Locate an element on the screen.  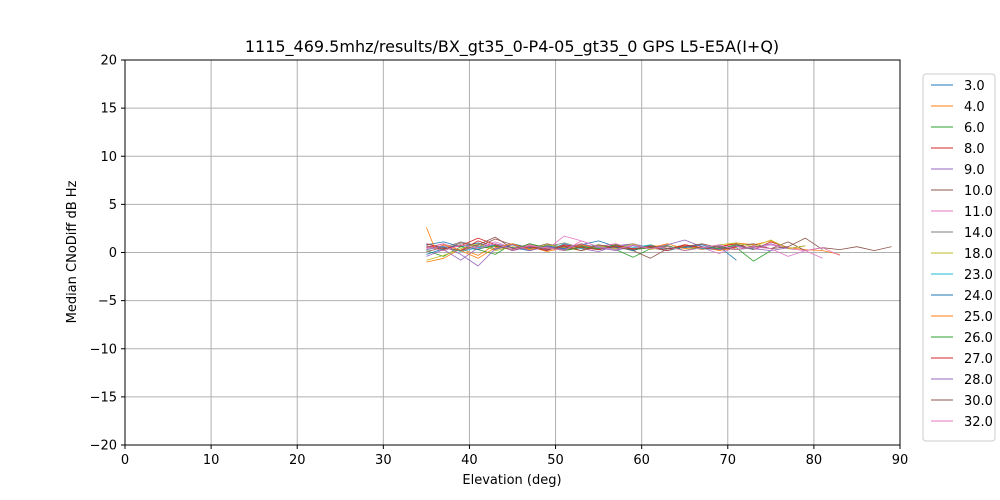
x-axis: 0 10 20 30 40 50 60 70 80 90 is located at coordinates (514, 456).